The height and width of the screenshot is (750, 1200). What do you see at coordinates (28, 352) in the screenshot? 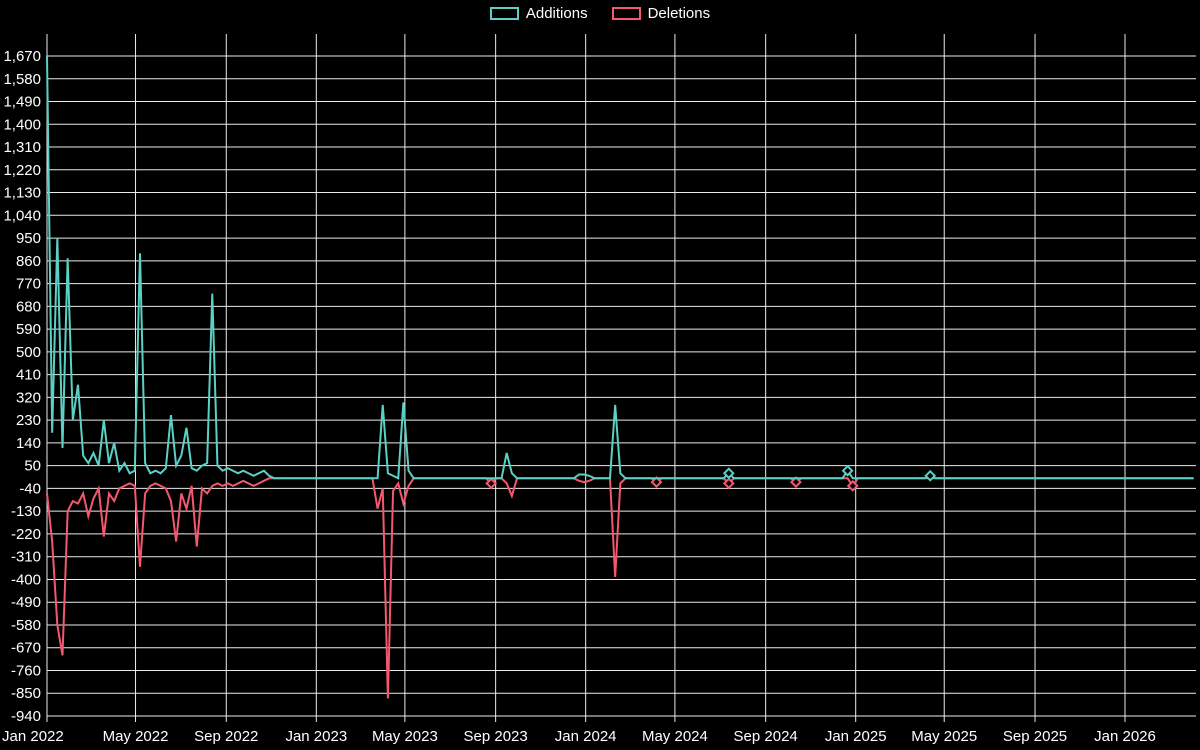
I see `y-tick-label: 500` at bounding box center [28, 352].